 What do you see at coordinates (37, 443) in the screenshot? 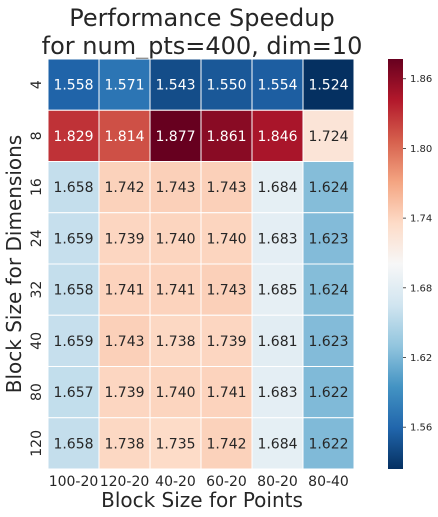
I see `y-tick-label: 120` at bounding box center [37, 443].